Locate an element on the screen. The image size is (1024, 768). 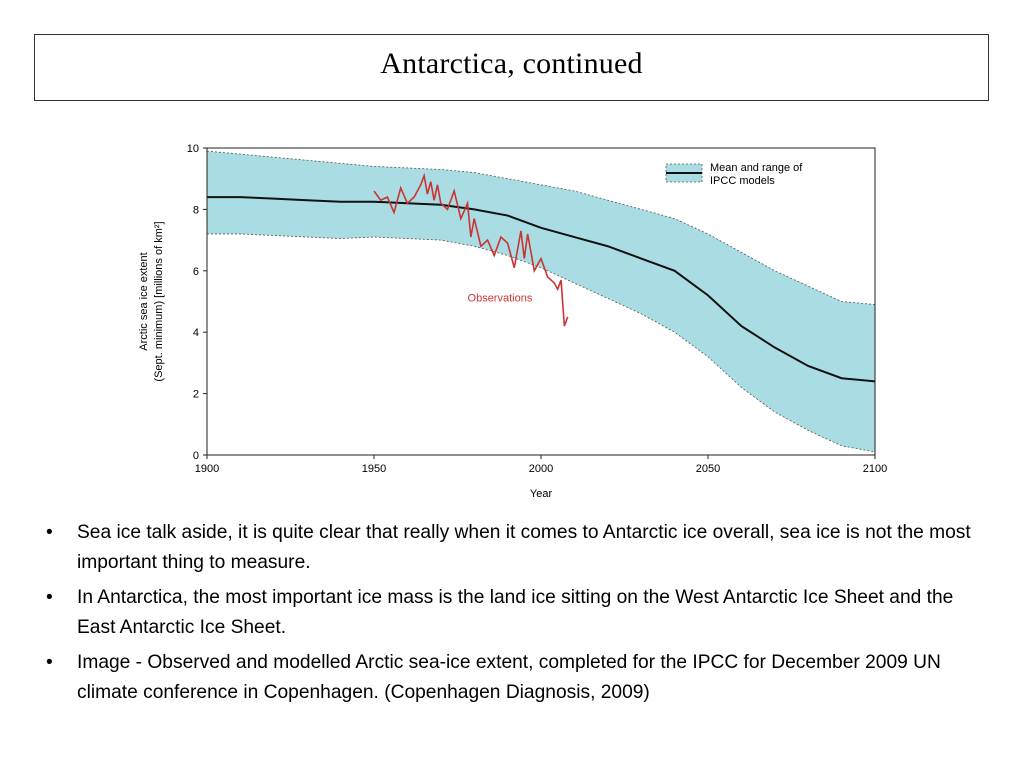
x-tick-label: 1950 is located at coordinates (374, 469).